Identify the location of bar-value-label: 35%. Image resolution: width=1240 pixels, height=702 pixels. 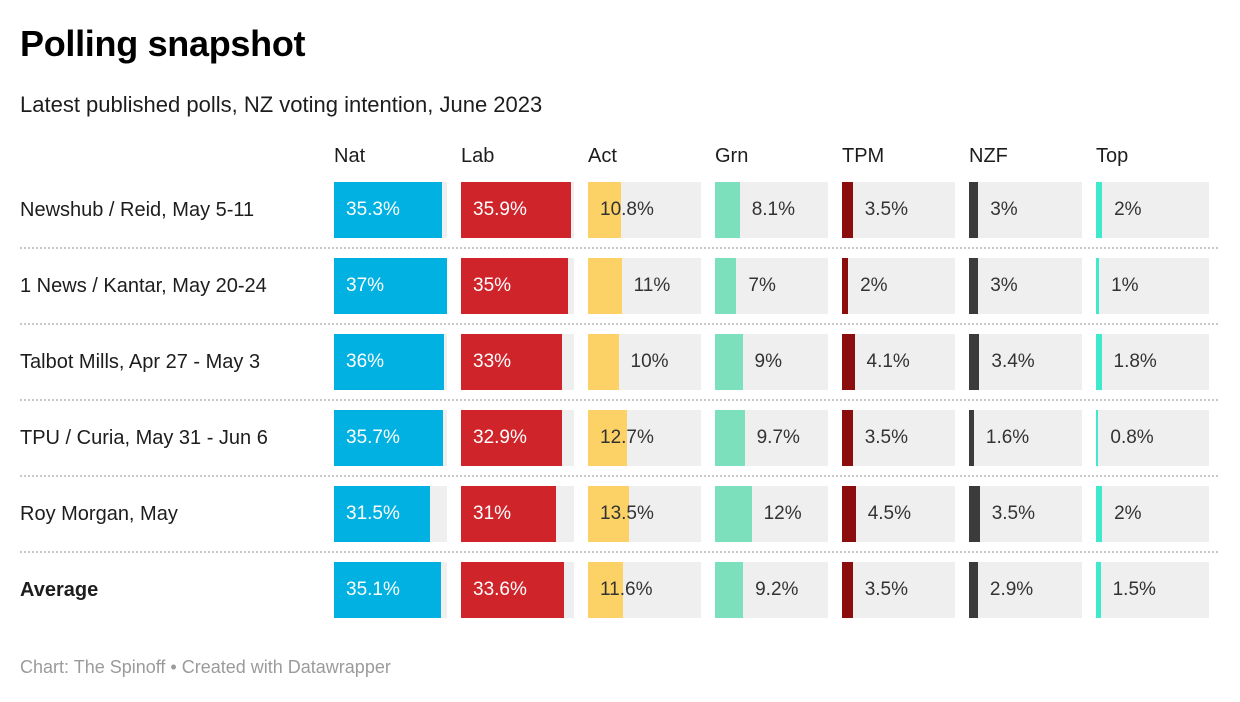
(492, 285).